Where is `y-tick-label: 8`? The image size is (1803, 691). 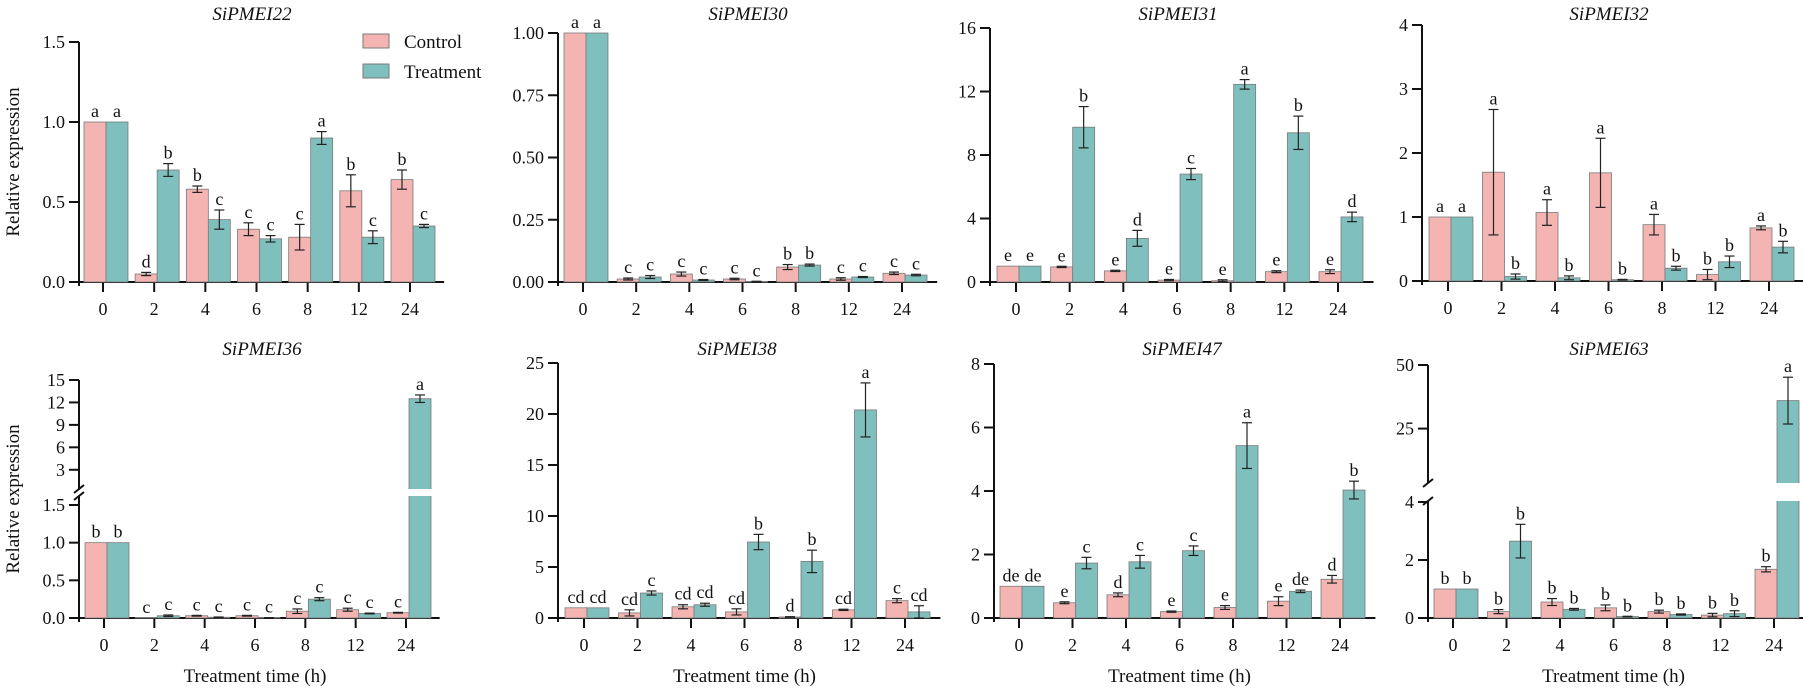 y-tick-label: 8 is located at coordinates (971, 155).